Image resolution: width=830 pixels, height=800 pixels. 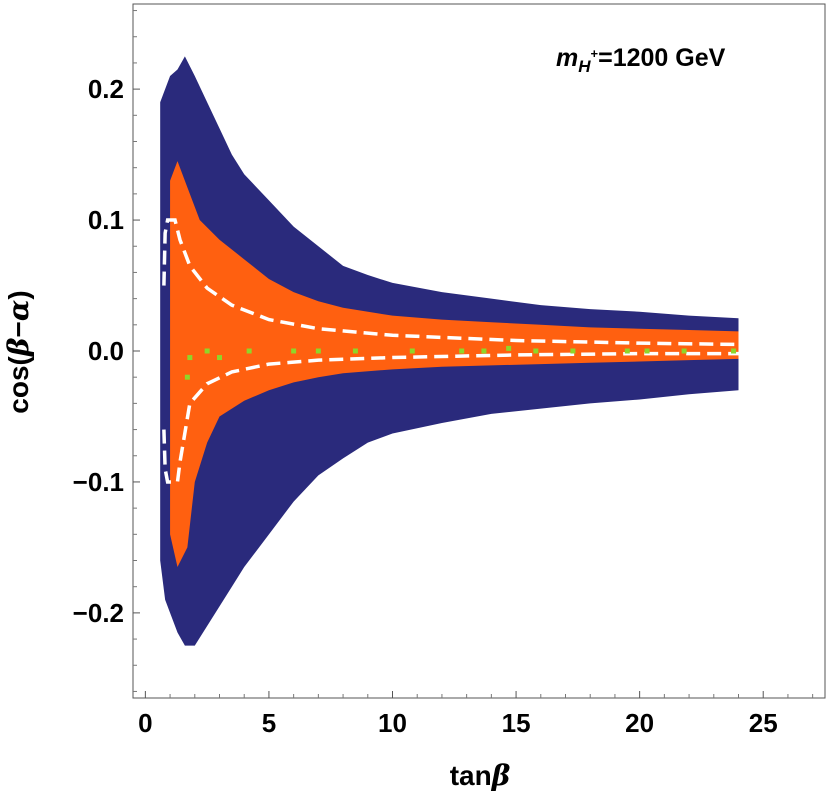 I want to click on mass-label: mH+=1200 GeV, so click(x=641, y=60).